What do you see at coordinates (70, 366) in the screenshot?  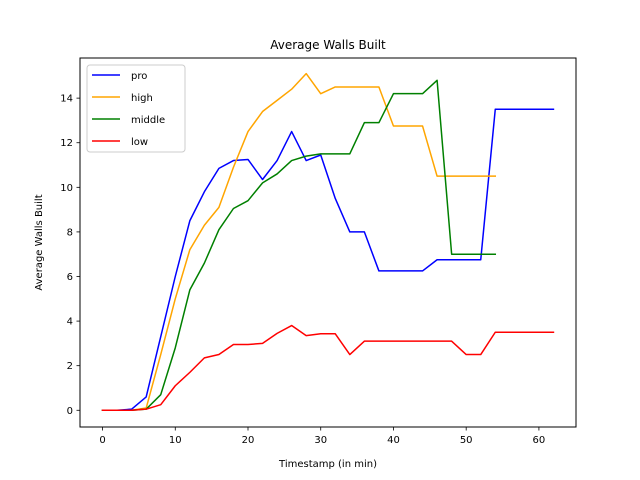 I see `y-tick-label: 2` at bounding box center [70, 366].